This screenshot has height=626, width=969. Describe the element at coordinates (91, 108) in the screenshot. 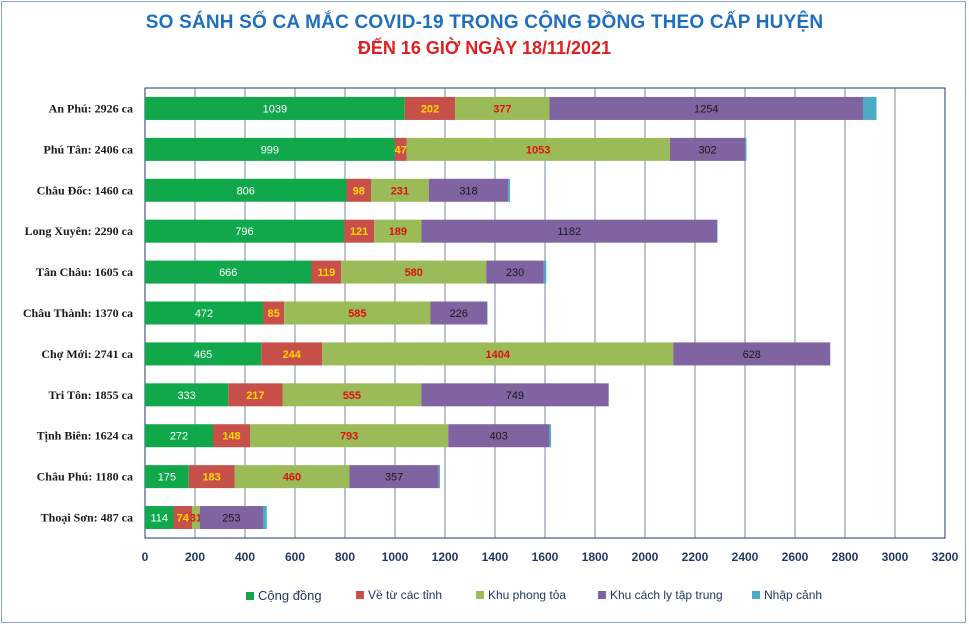

I see `category-label: An Phú: 2926 ca` at that location.